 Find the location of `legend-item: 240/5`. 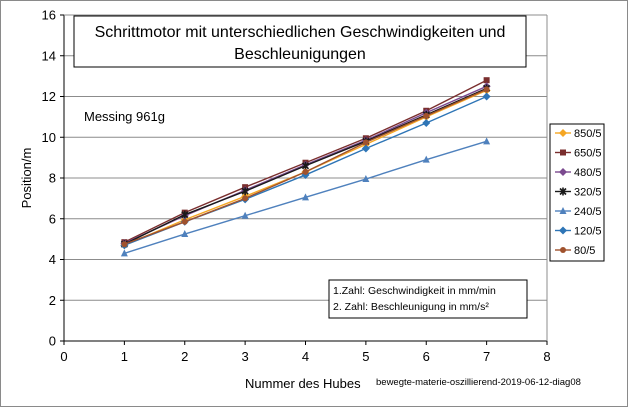

legend-item: 240/5 is located at coordinates (578, 212).